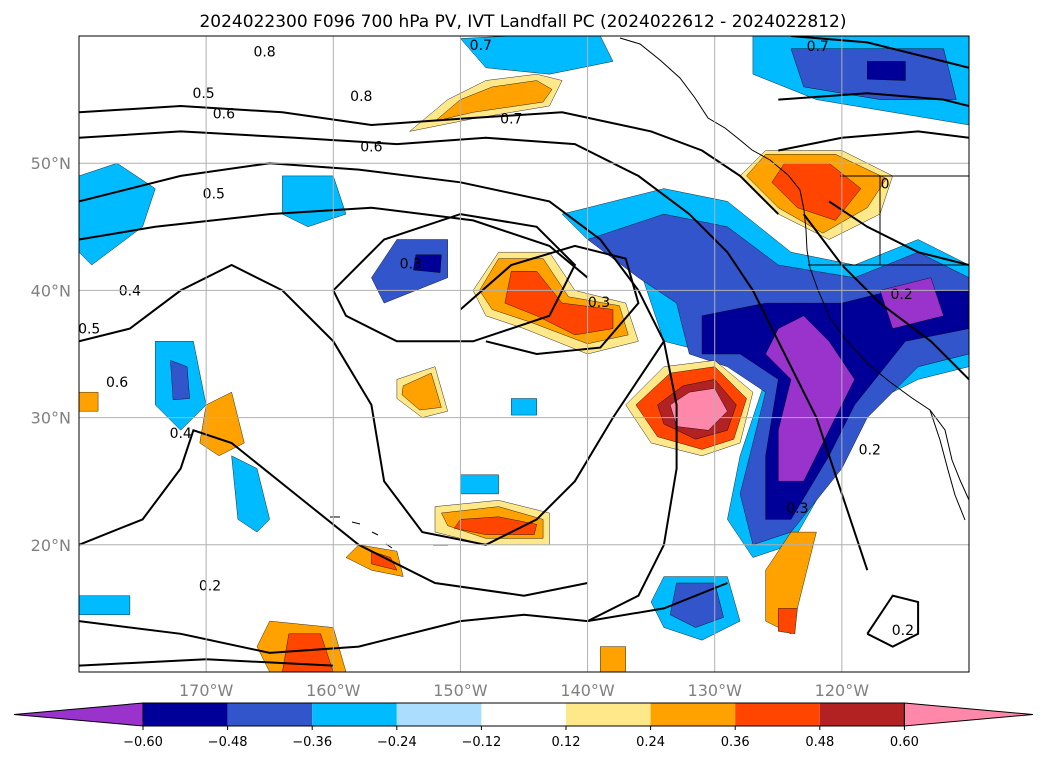  I want to click on latitude-label: 20°N, so click(51, 545).